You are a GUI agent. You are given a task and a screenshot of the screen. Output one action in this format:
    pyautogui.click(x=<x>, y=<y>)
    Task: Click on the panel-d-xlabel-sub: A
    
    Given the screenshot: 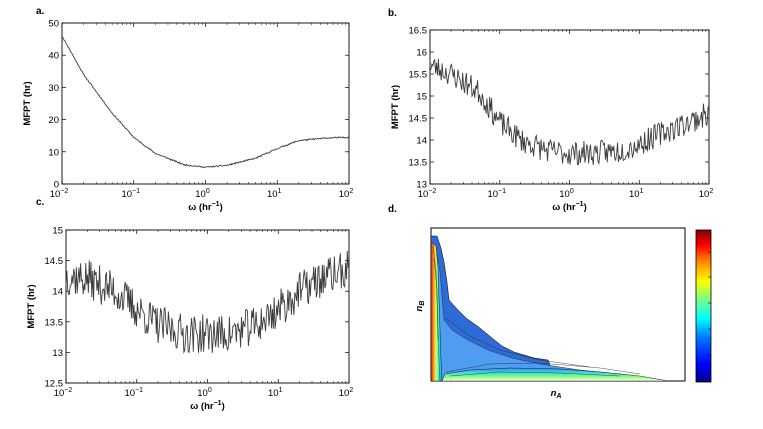 What is the action you would take?
    pyautogui.click(x=558, y=396)
    